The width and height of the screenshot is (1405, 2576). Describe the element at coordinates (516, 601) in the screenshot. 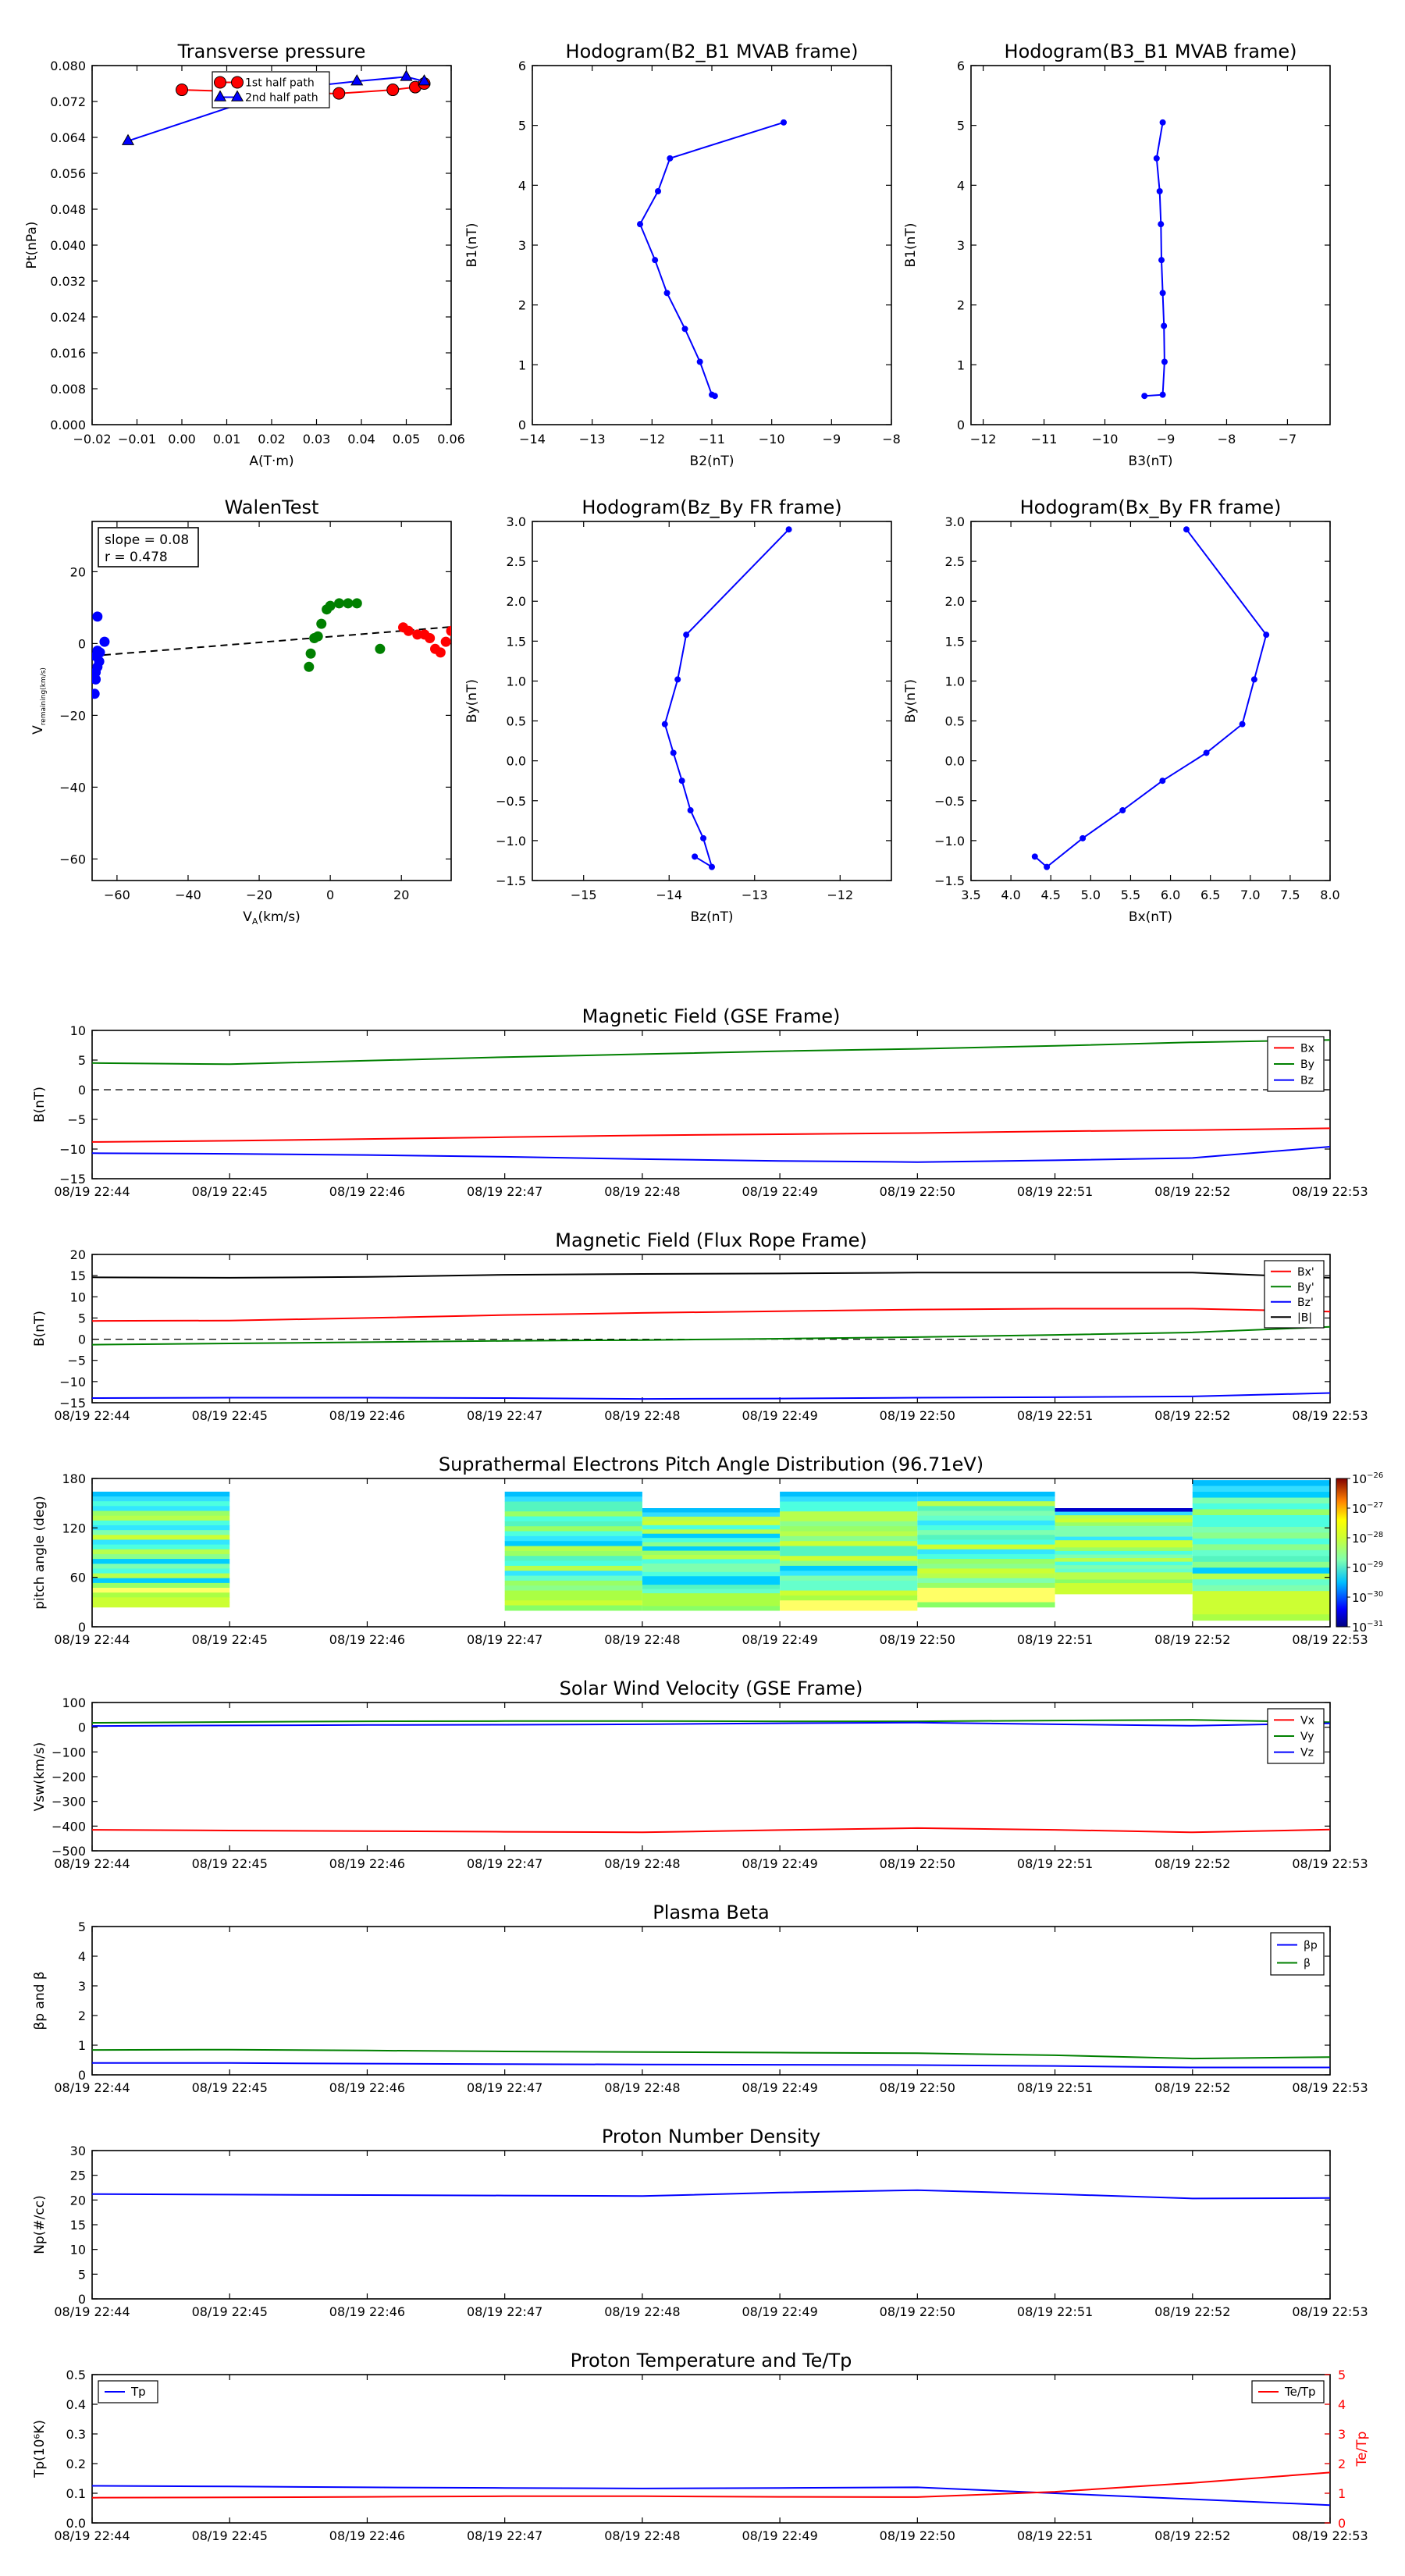

I see `h3-ytick-label: 2.0` at that location.